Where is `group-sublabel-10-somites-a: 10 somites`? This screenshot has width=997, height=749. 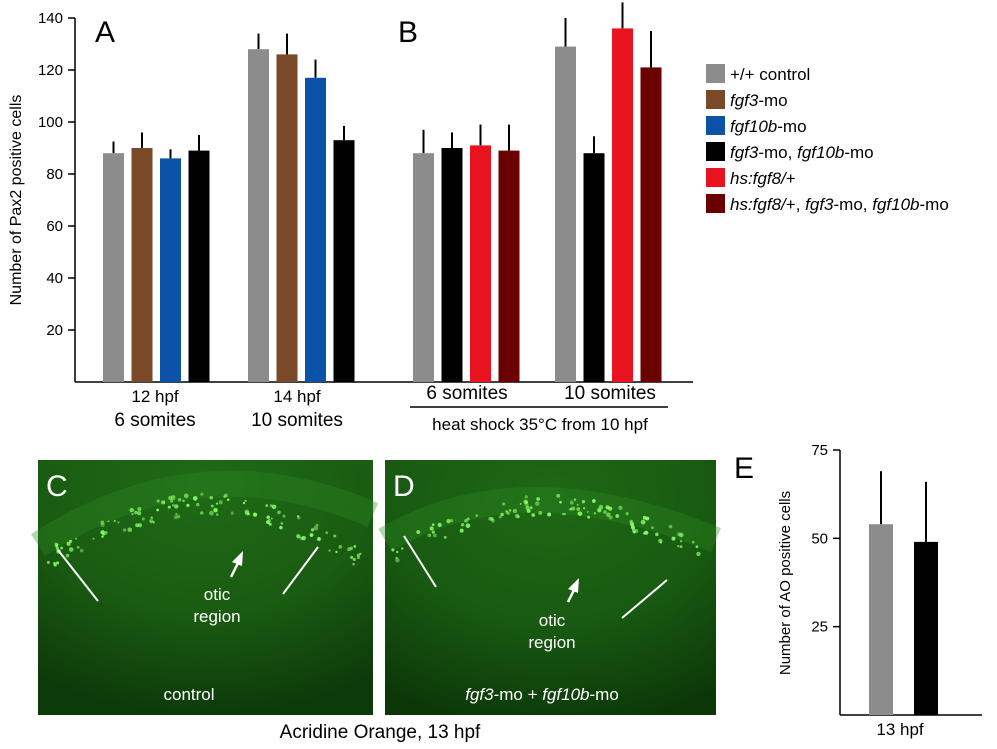
group-sublabel-10-somites-a: 10 somites is located at coordinates (297, 420).